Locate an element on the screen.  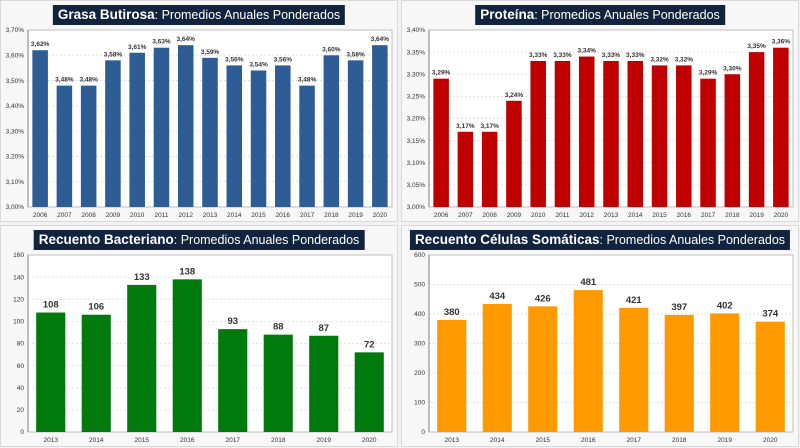
y-tick-label: 160 is located at coordinates (18, 255).